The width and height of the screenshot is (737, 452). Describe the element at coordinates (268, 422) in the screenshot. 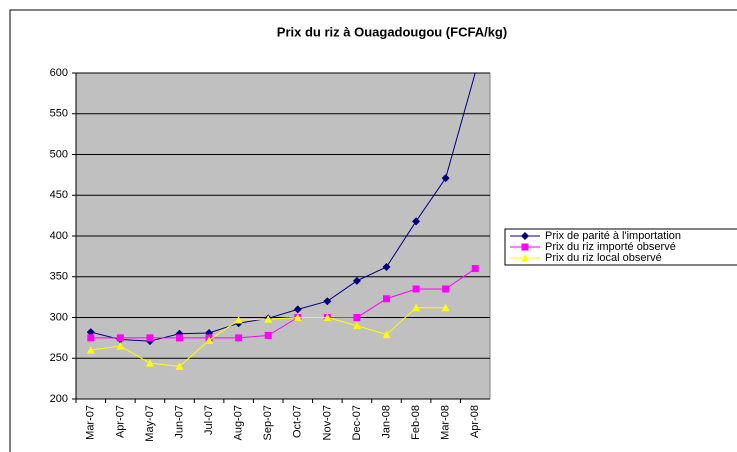

I see `x-tick-label: Sep-07` at that location.